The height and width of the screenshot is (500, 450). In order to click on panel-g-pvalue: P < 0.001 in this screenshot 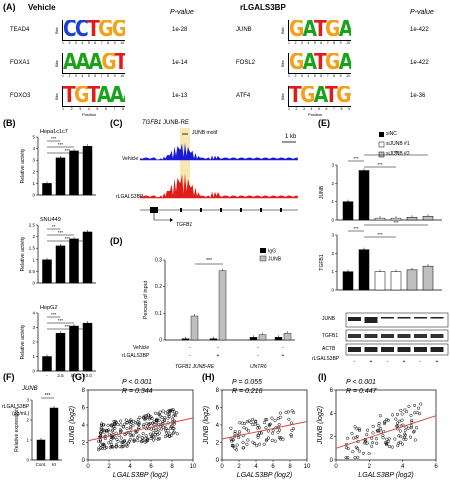, I will do `click(137, 382)`.